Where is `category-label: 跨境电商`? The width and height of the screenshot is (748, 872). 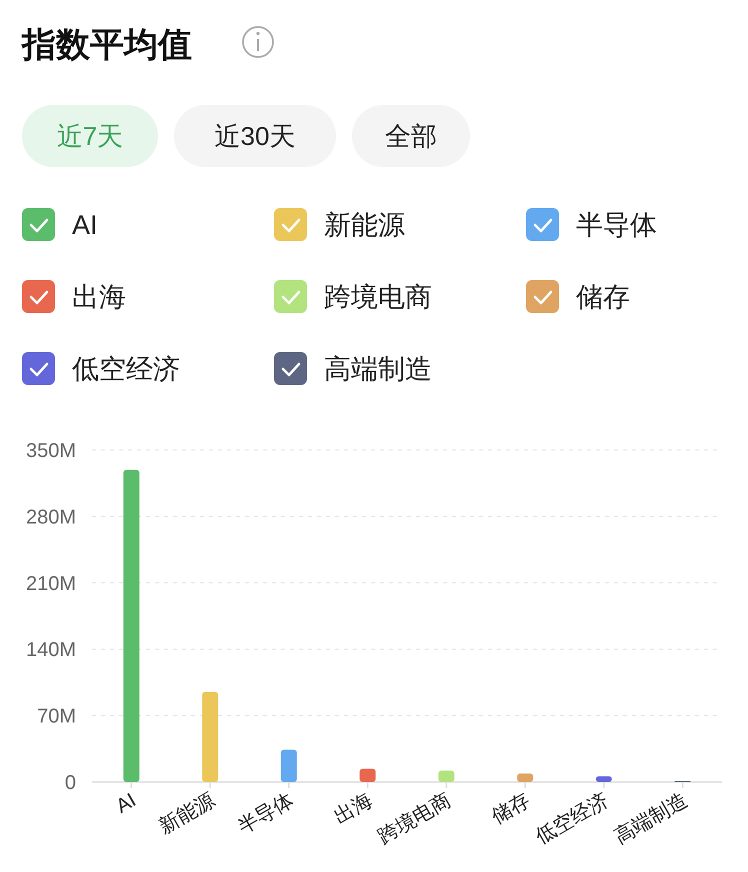
category-label: 跨境电商 is located at coordinates (378, 297).